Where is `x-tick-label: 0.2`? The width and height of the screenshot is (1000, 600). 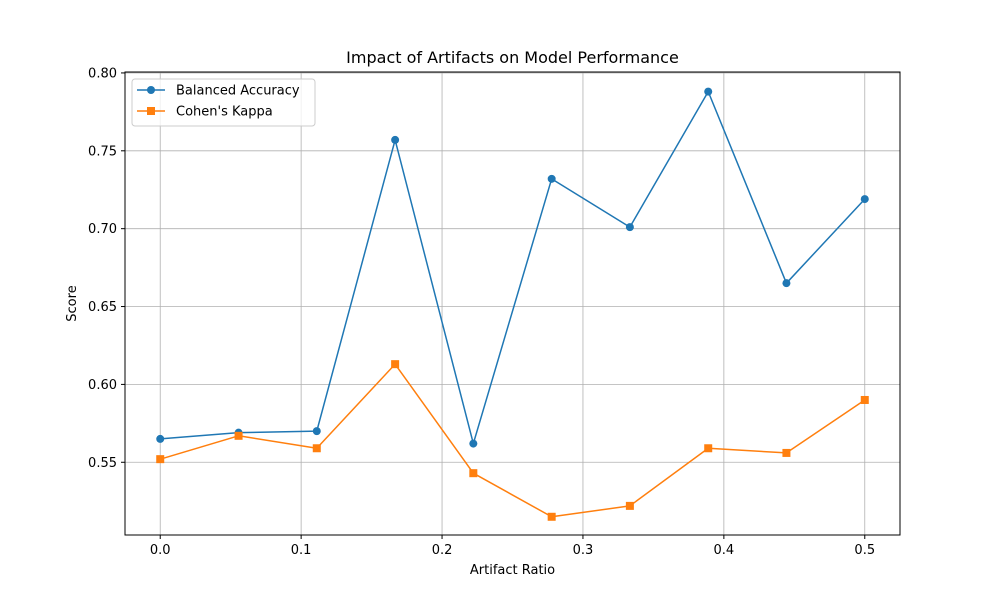
x-tick-label: 0.2 is located at coordinates (442, 550).